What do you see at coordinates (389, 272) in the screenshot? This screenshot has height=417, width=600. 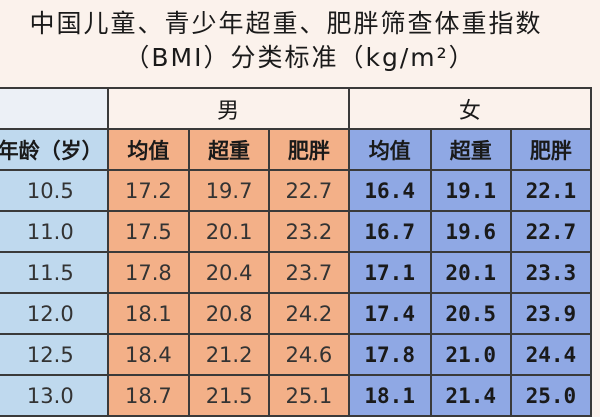 I see `female-mean-cell: 17.1` at bounding box center [389, 272].